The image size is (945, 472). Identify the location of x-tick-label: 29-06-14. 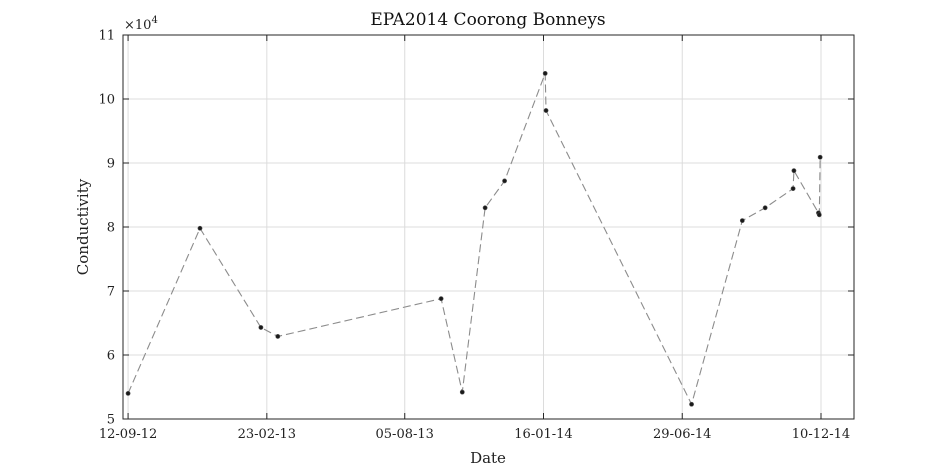
(682, 434).